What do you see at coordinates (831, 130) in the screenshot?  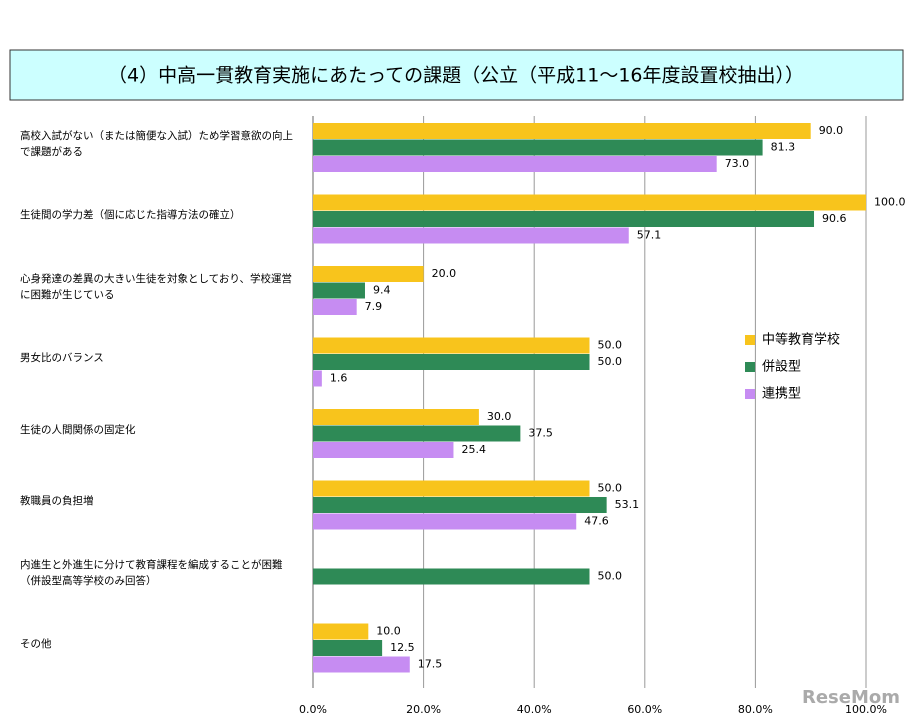 I see `value-label: 90.0` at bounding box center [831, 130].